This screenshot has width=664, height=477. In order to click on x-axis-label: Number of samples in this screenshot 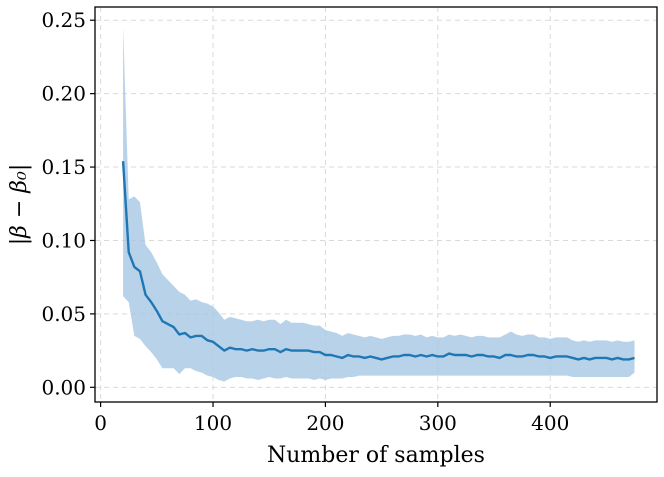, I will do `click(376, 455)`.